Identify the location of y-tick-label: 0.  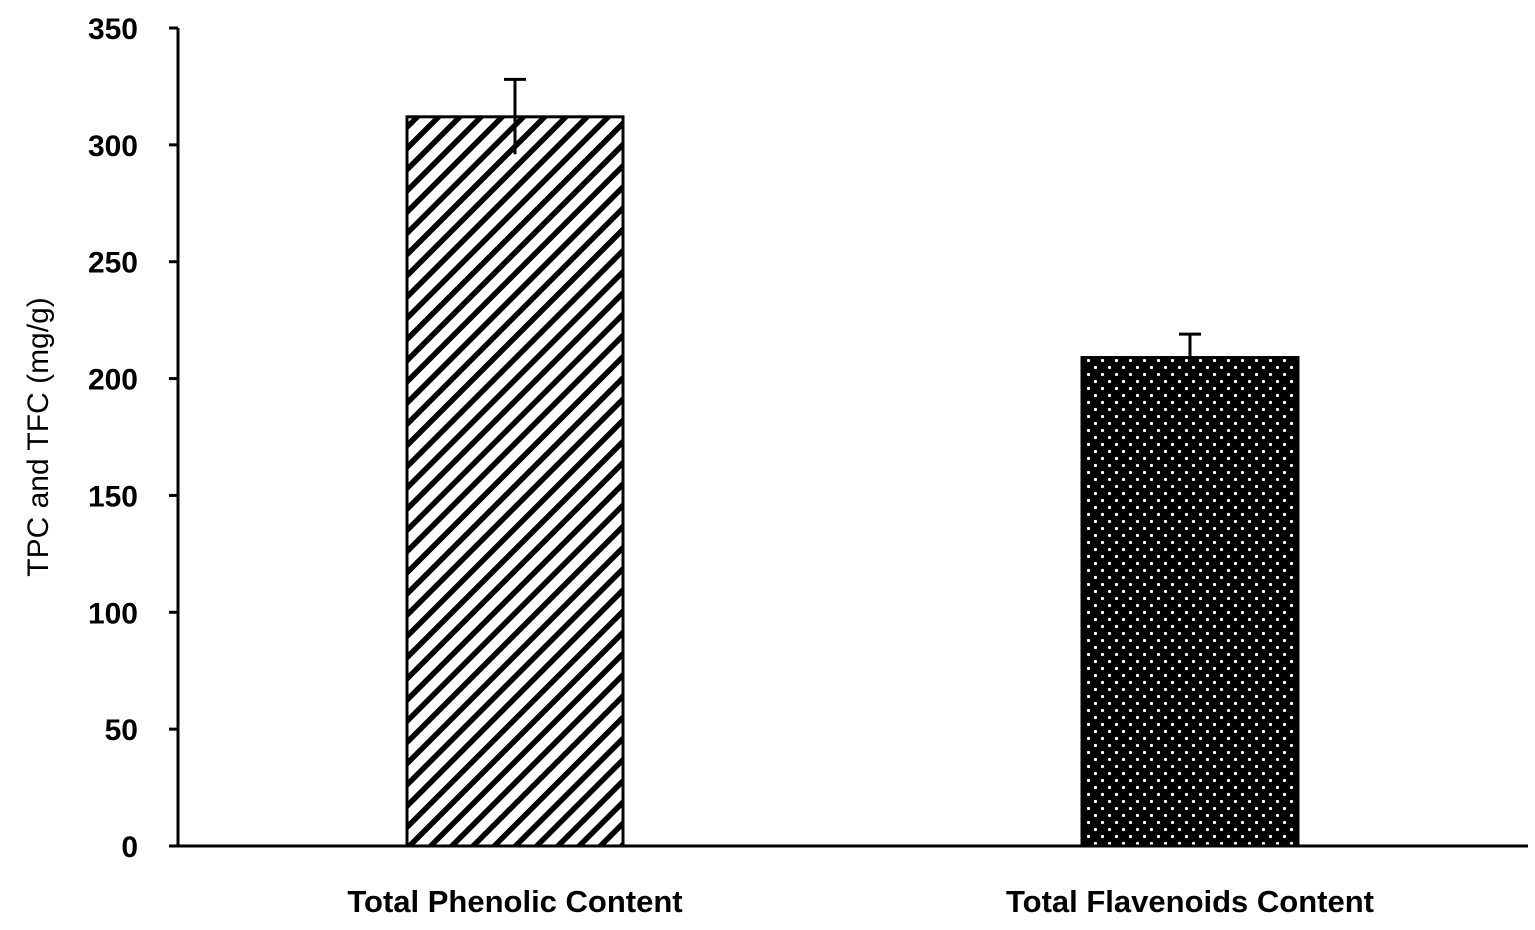
(129, 847).